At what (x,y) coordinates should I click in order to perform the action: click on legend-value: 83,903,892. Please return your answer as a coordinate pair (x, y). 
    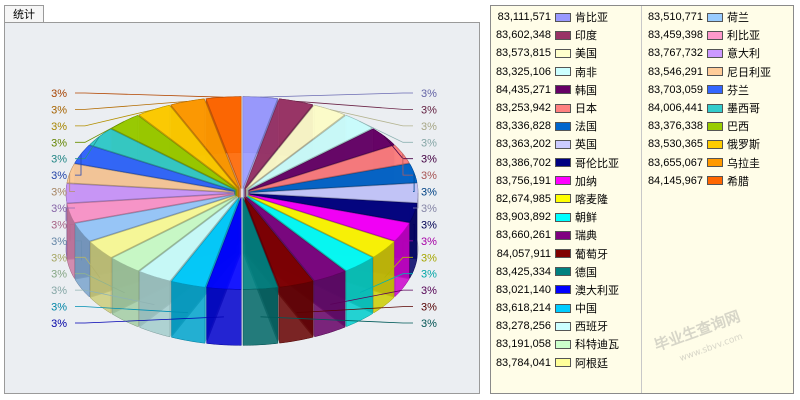
    Looking at the image, I should click on (523, 217).